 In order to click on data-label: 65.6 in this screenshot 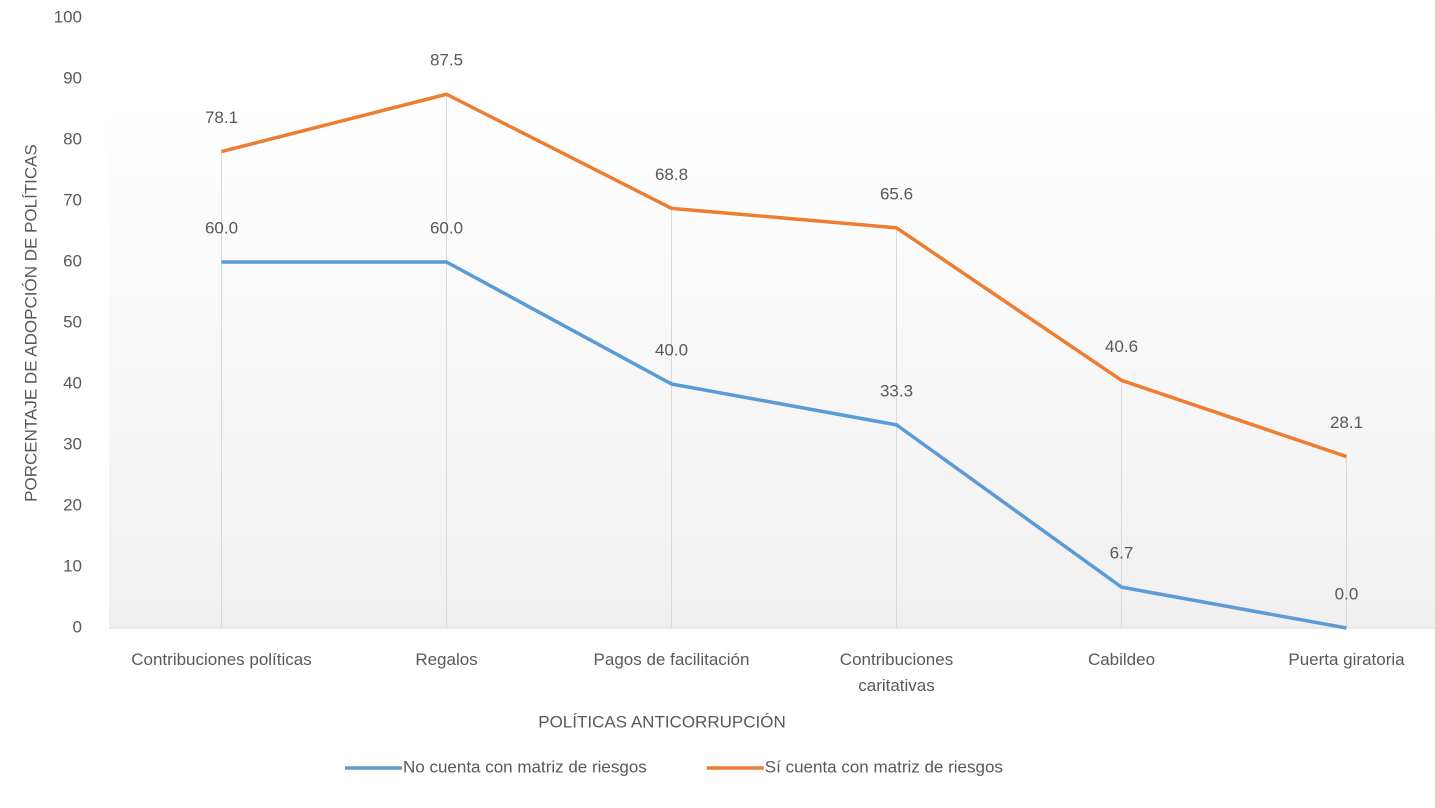, I will do `click(896, 193)`.